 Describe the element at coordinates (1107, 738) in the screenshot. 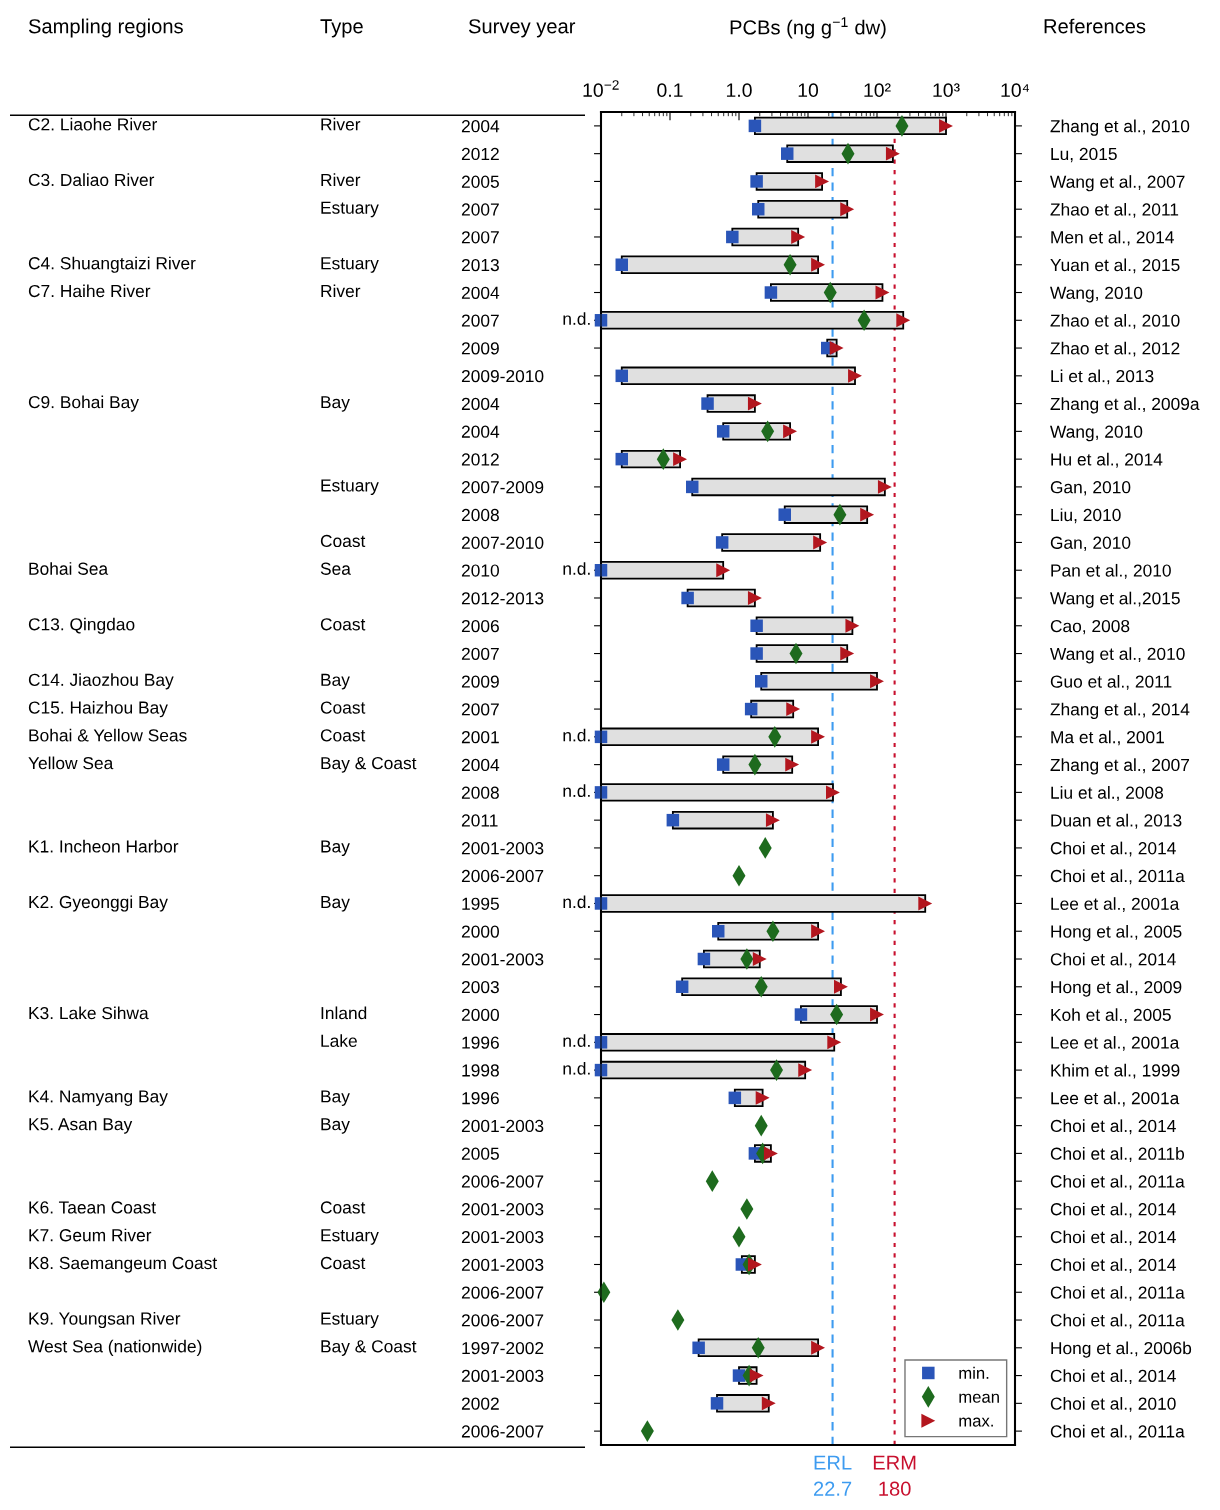

I see `y2-tick-label: Ma et al., 2001` at that location.